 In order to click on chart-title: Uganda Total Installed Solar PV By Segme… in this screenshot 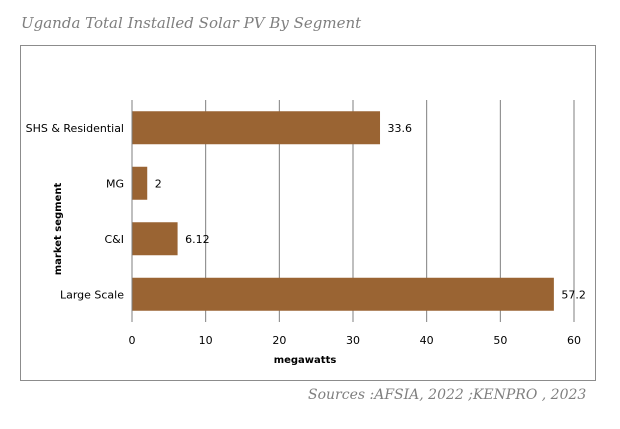, I will do `click(191, 23)`.